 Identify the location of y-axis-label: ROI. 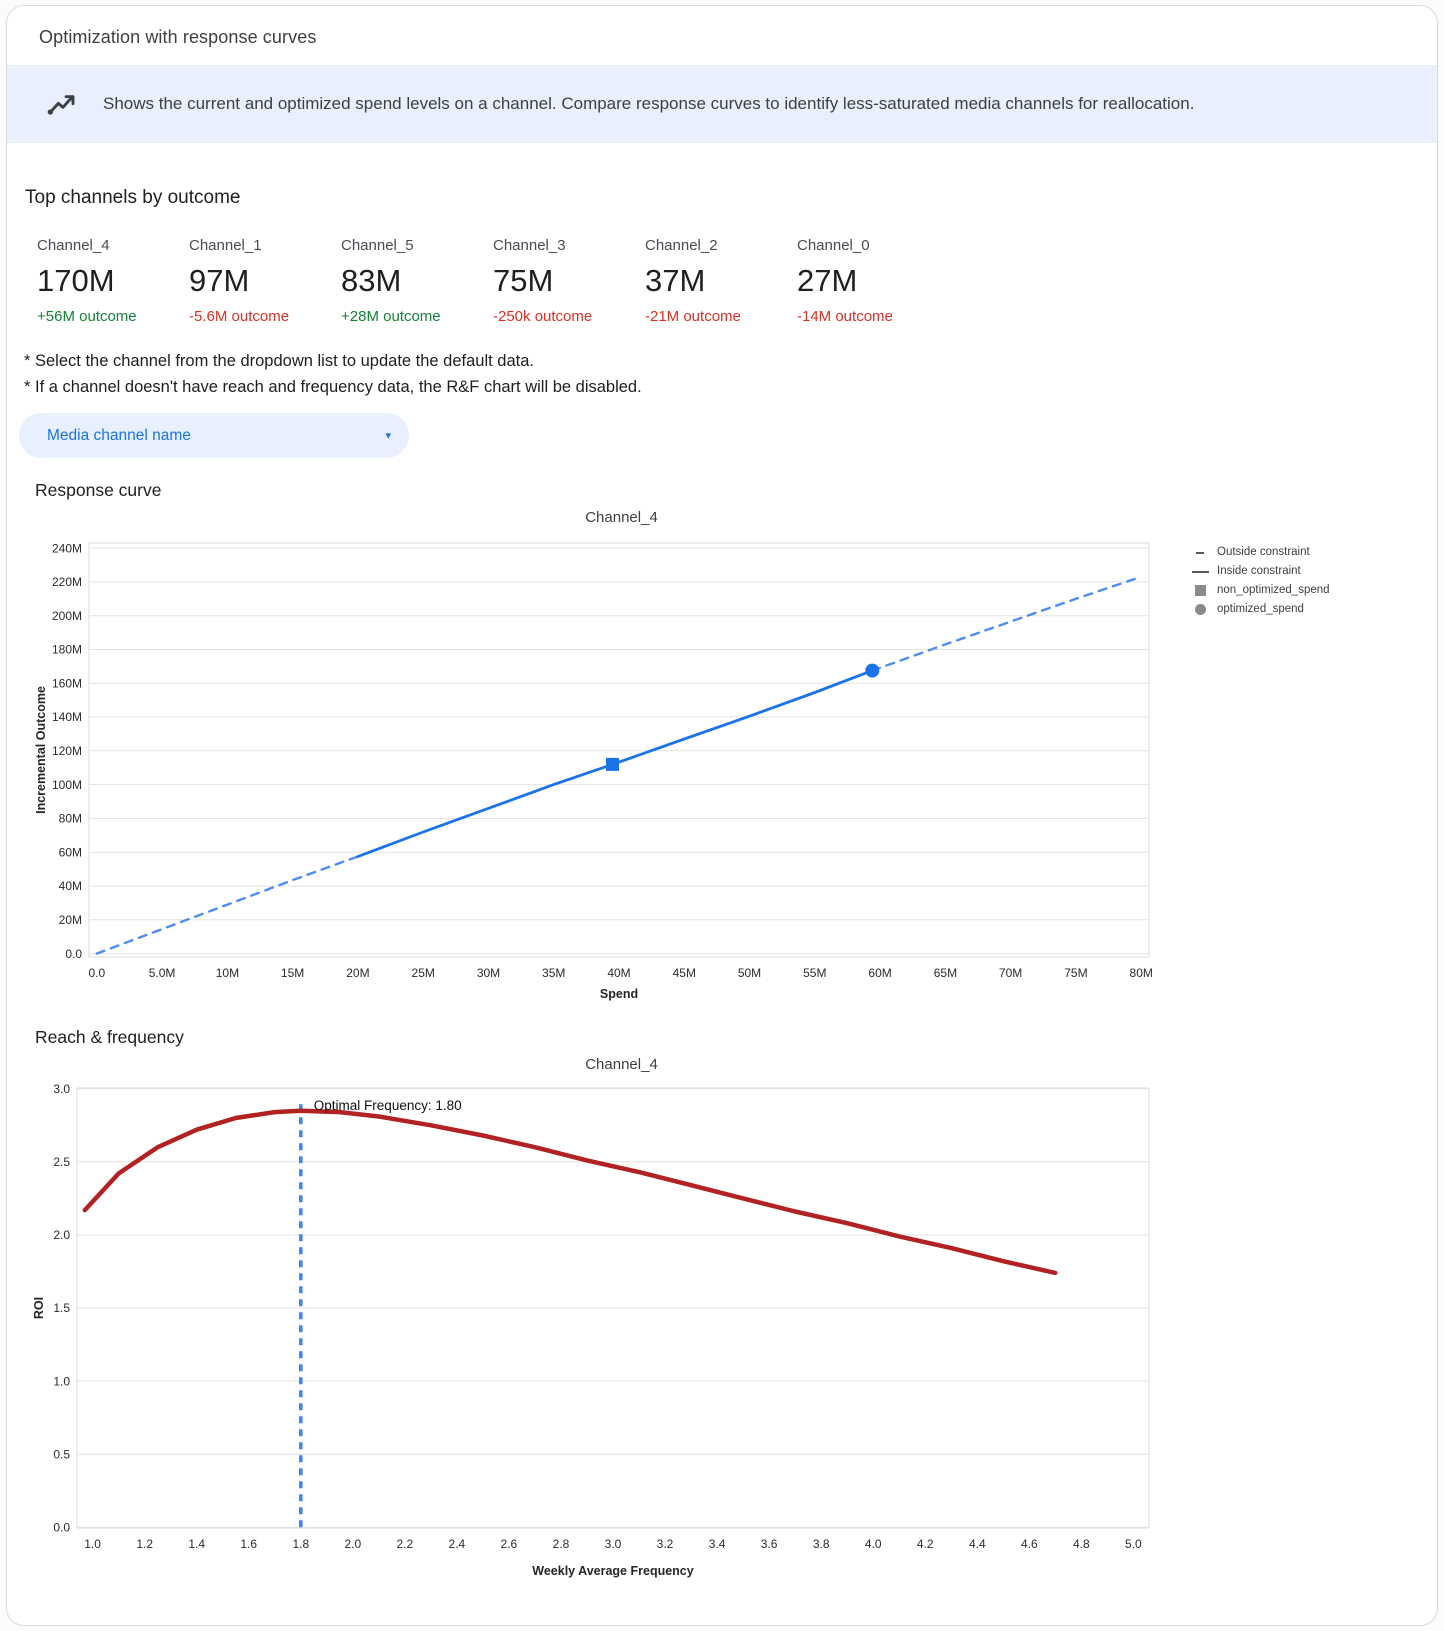
(39, 1308).